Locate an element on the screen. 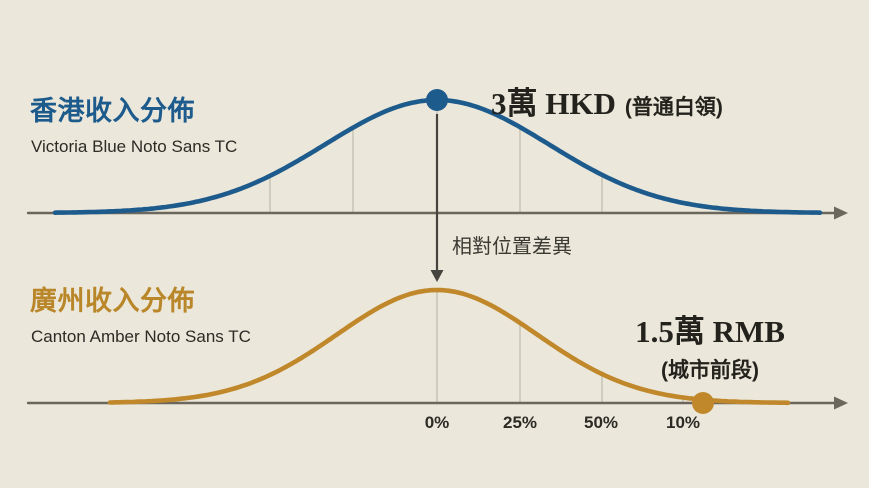  relative-position-annotation: 相對位置差異 is located at coordinates (512, 247).